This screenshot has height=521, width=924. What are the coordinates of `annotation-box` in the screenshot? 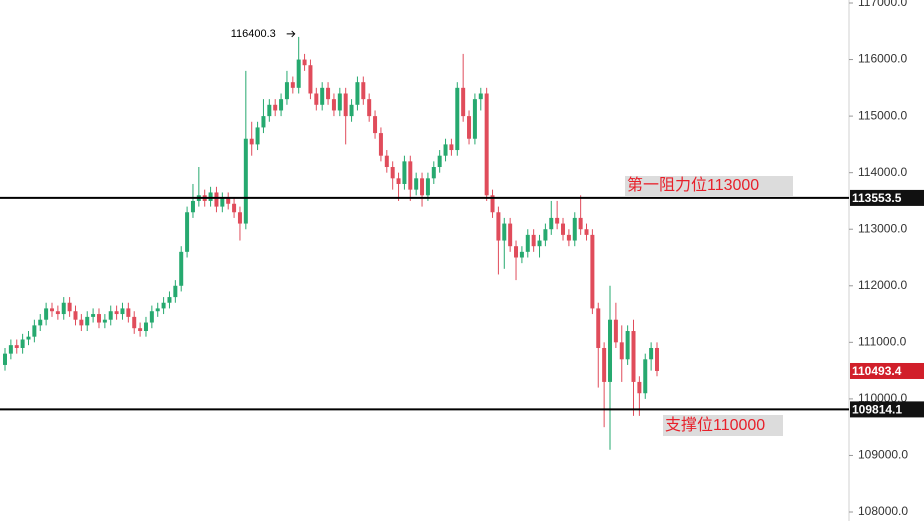 It's located at (709, 186).